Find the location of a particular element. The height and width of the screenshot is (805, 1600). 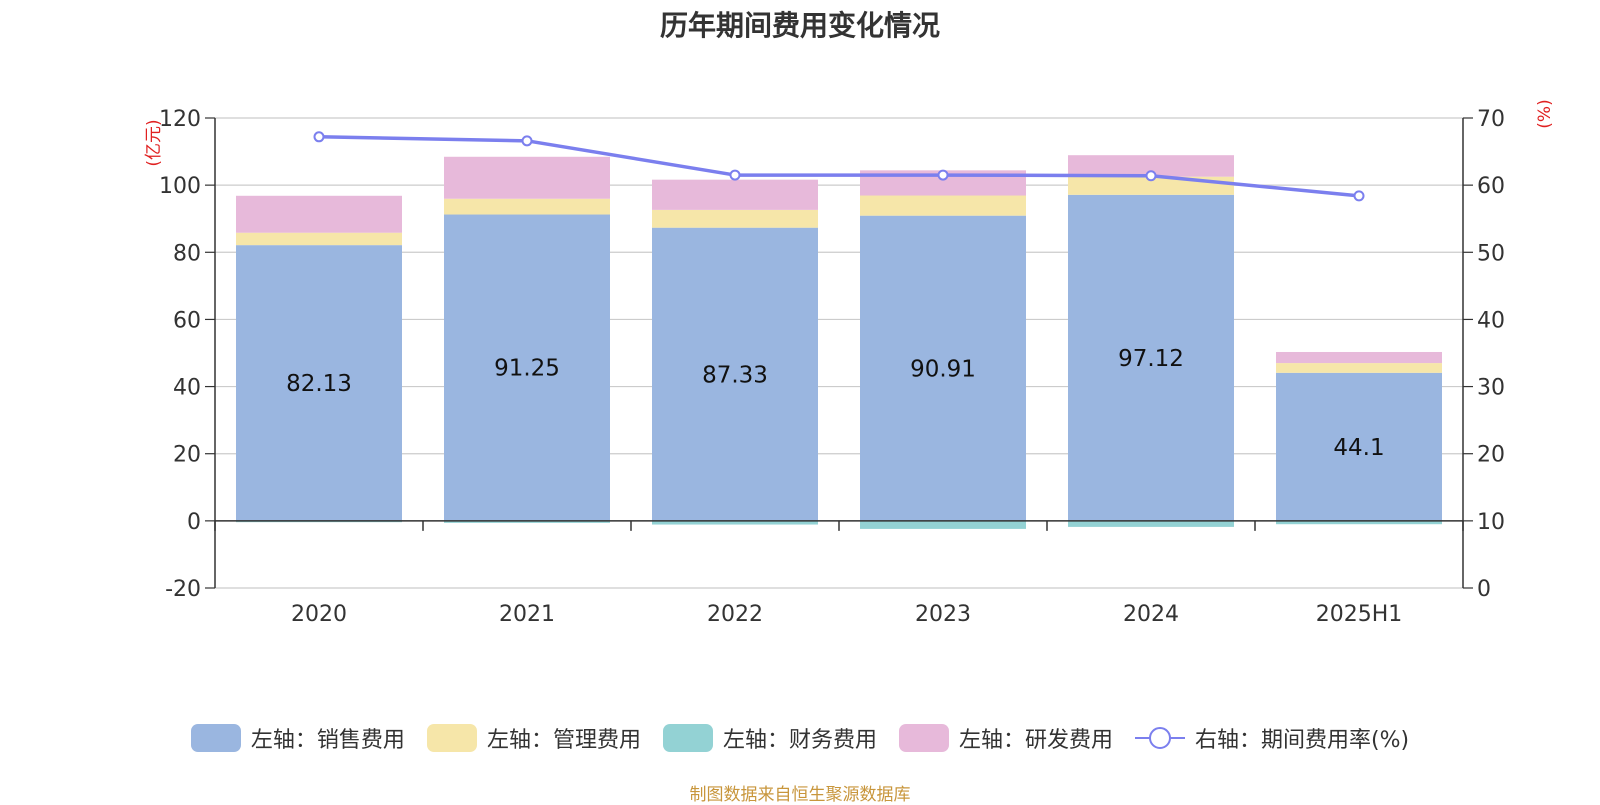

legend-item: 左轴：研发费用 is located at coordinates (1005, 738).